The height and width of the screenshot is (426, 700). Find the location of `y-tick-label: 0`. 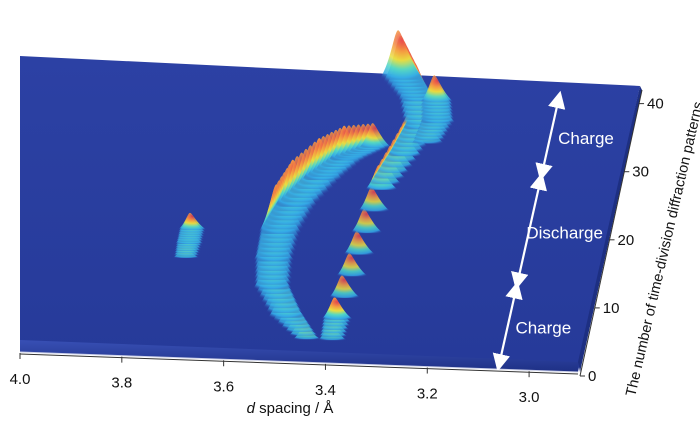

y-tick-label: 0 is located at coordinates (592, 376).